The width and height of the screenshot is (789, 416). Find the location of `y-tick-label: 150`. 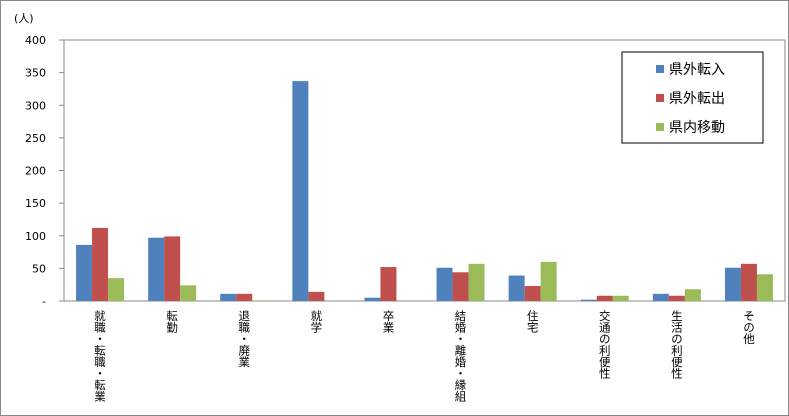

y-tick-label: 150 is located at coordinates (35, 203).